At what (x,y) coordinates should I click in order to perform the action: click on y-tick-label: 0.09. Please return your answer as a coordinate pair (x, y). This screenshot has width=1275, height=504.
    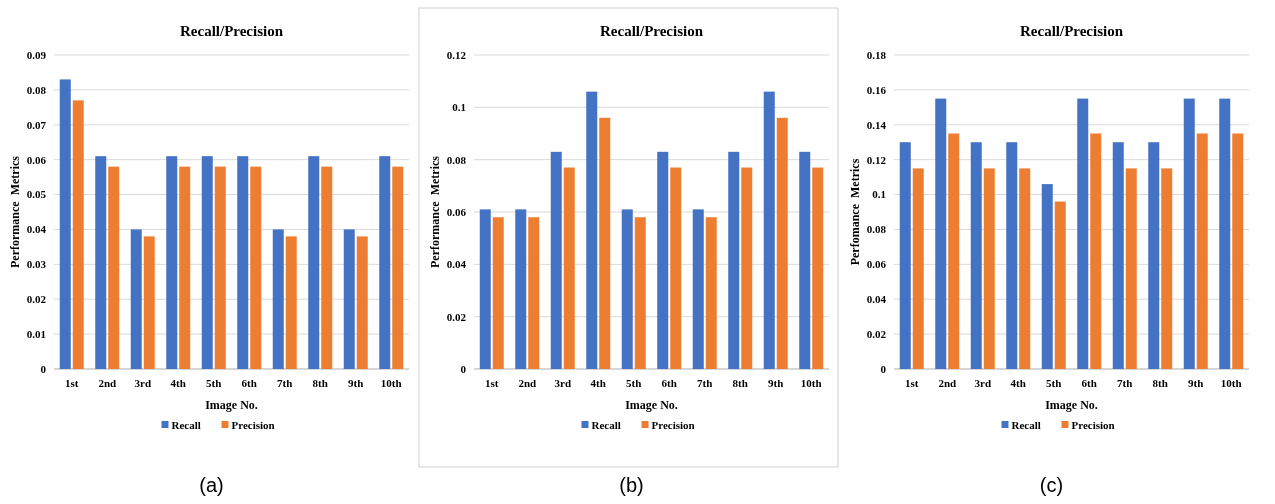
    Looking at the image, I should click on (36, 54).